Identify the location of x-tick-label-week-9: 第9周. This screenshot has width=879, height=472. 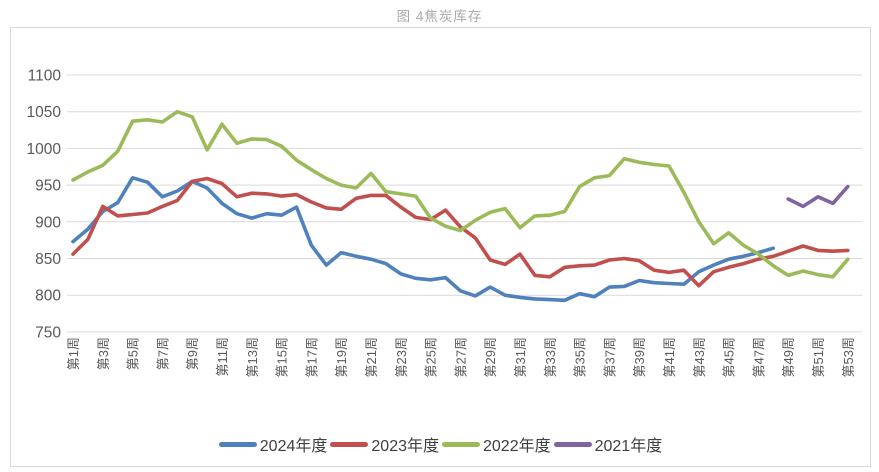
(192, 353).